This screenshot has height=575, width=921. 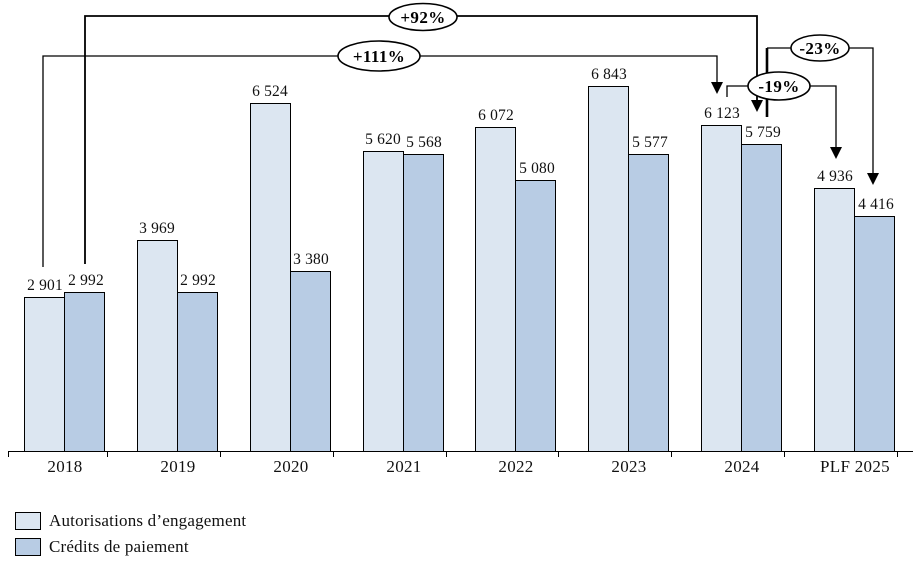 What do you see at coordinates (722, 113) in the screenshot?
I see `bar-value-label: 6 123` at bounding box center [722, 113].